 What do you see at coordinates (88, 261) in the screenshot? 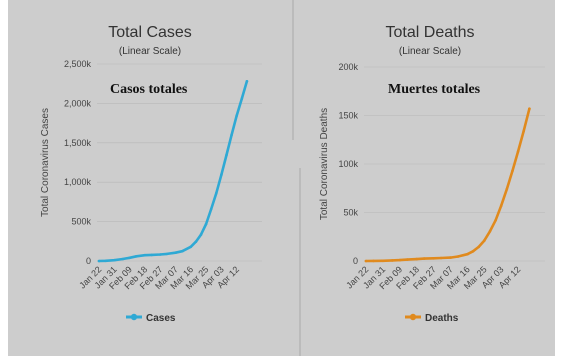
I see `cases-ytick-label: 0` at bounding box center [88, 261].